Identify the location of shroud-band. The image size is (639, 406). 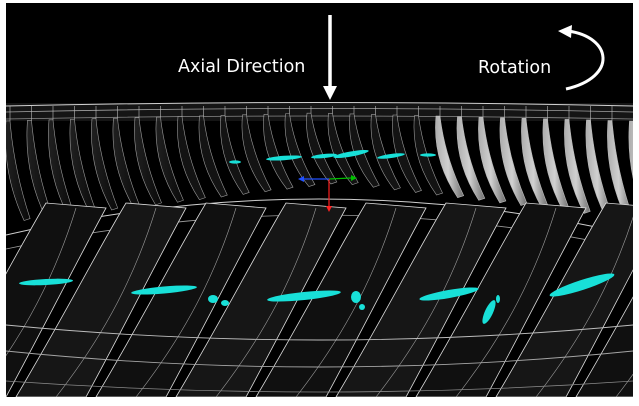
(319, 111).